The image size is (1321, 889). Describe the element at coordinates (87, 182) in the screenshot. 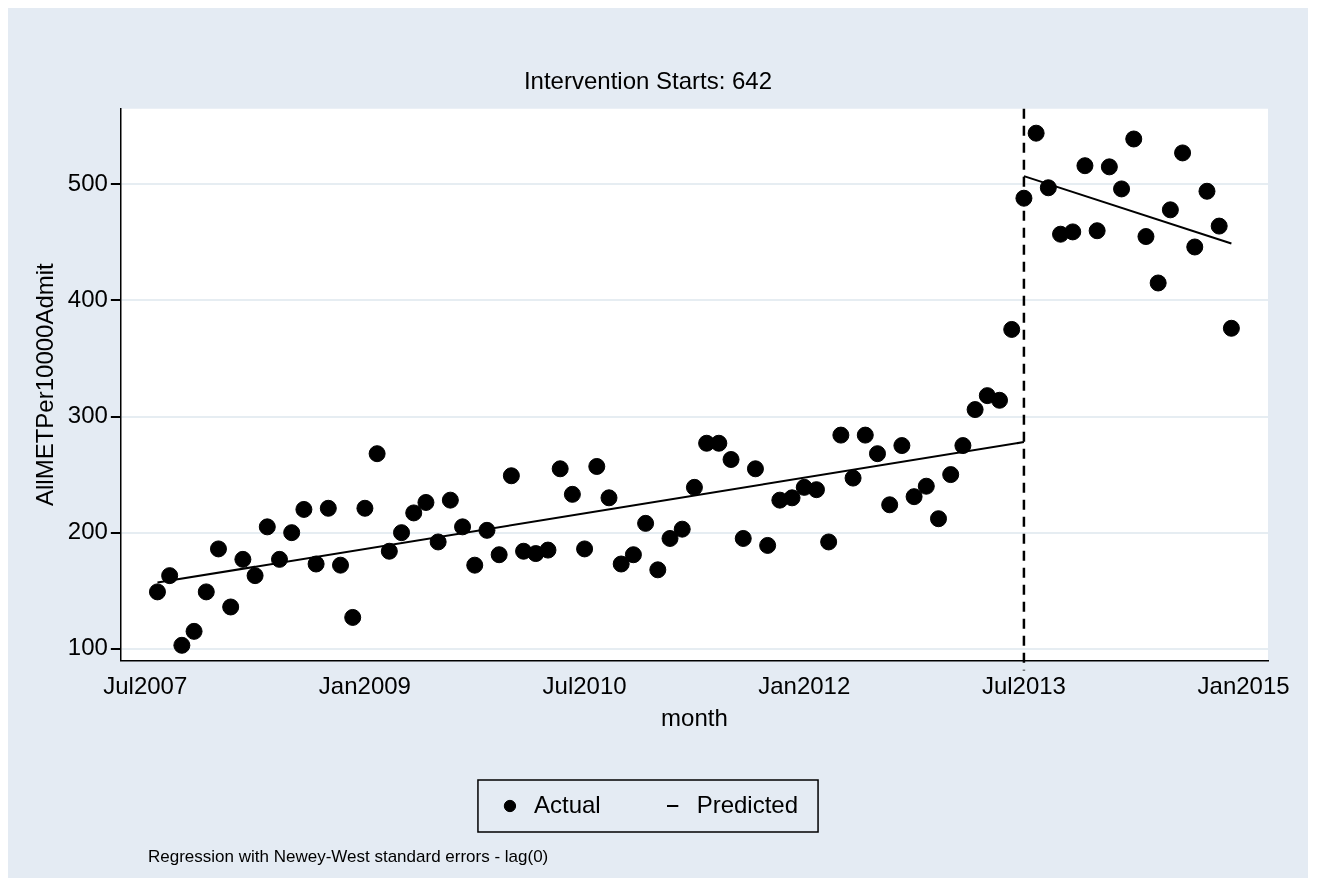

I see `y-tick-label: 500` at that location.